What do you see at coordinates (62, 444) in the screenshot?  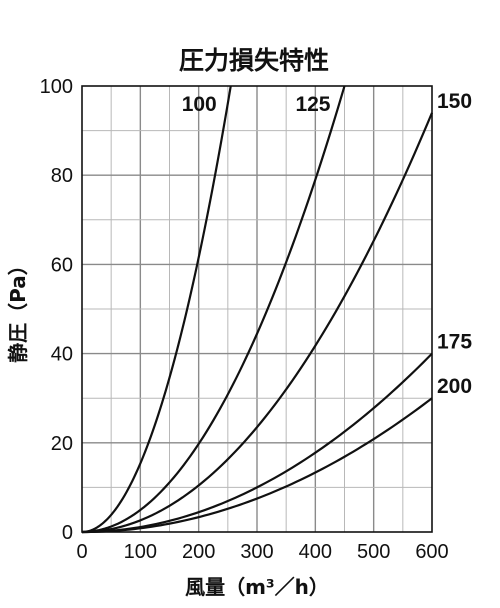 I see `y-tick-label: 20` at bounding box center [62, 444].